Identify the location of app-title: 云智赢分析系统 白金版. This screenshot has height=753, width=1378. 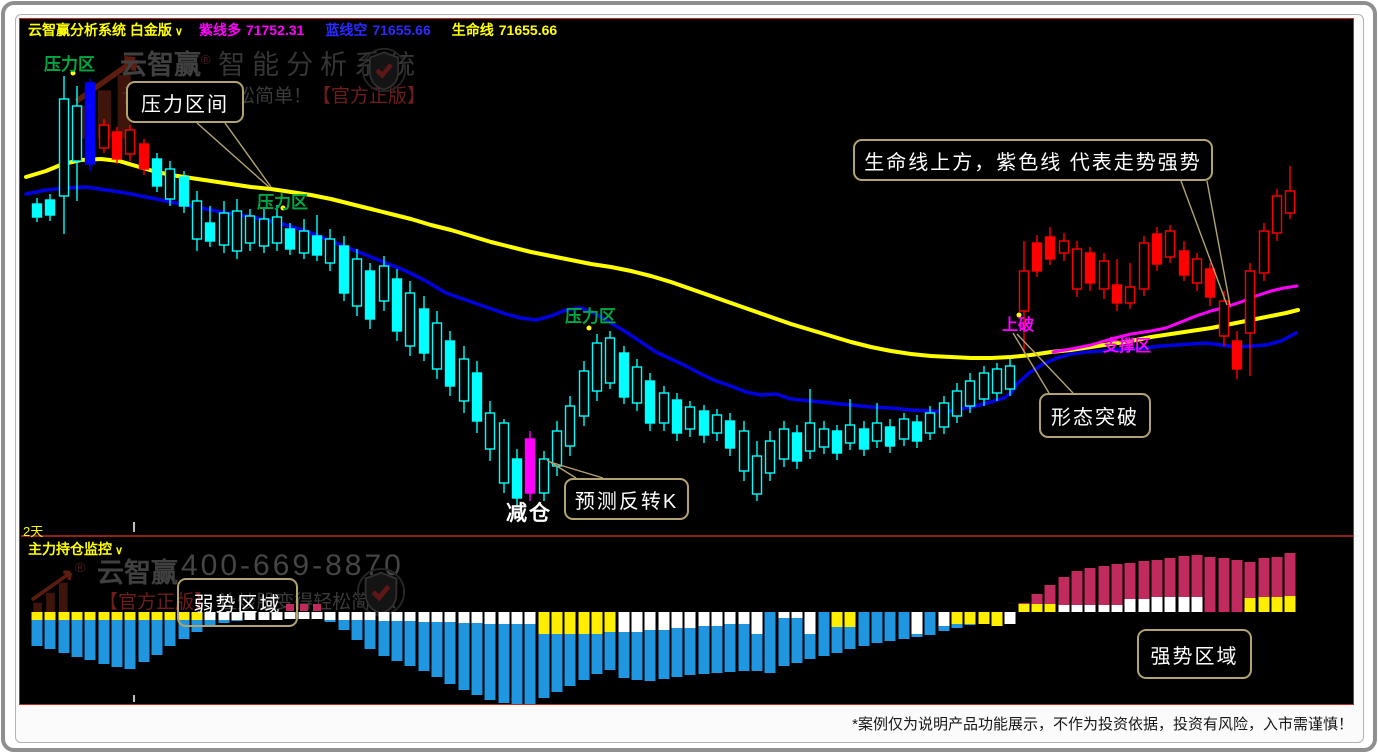
(100, 30).